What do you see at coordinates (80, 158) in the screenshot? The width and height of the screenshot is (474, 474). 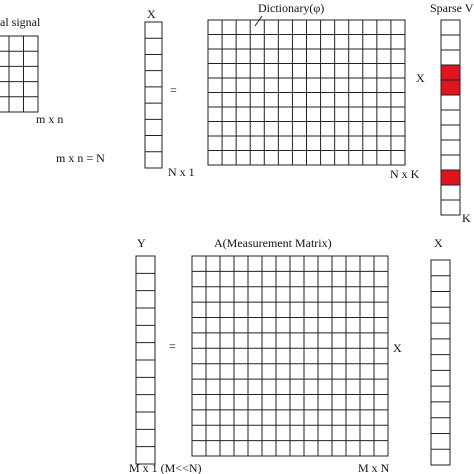 I see `label: m x n = N` at bounding box center [80, 158].